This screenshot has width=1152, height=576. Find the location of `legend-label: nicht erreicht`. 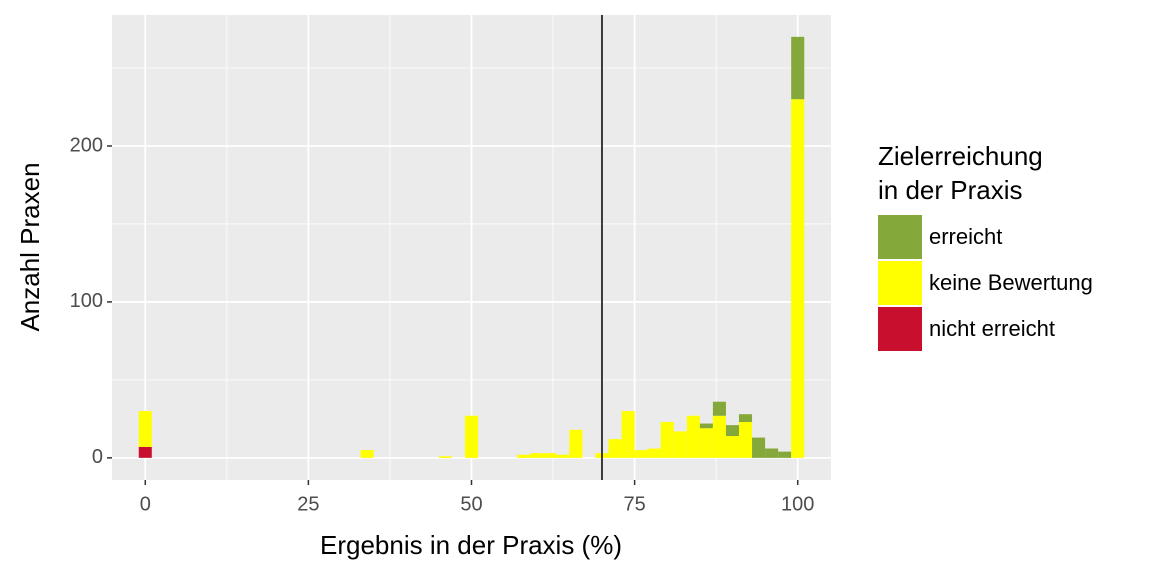

legend-label: nicht erreicht is located at coordinates (992, 328).